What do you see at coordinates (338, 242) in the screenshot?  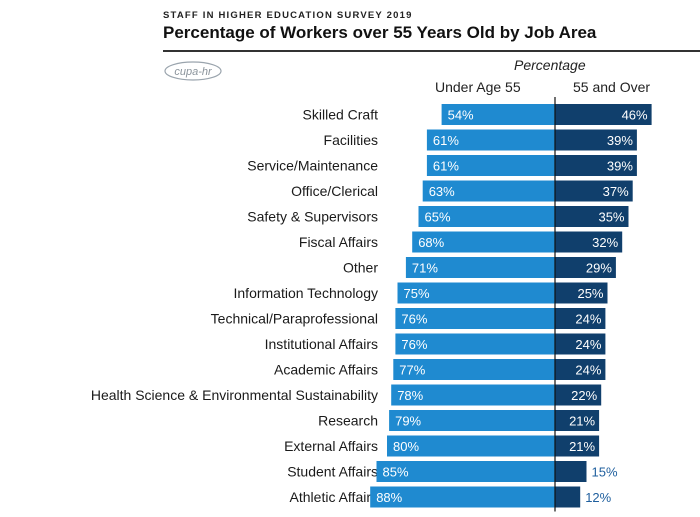 I see `category-label: Fiscal Affairs` at bounding box center [338, 242].